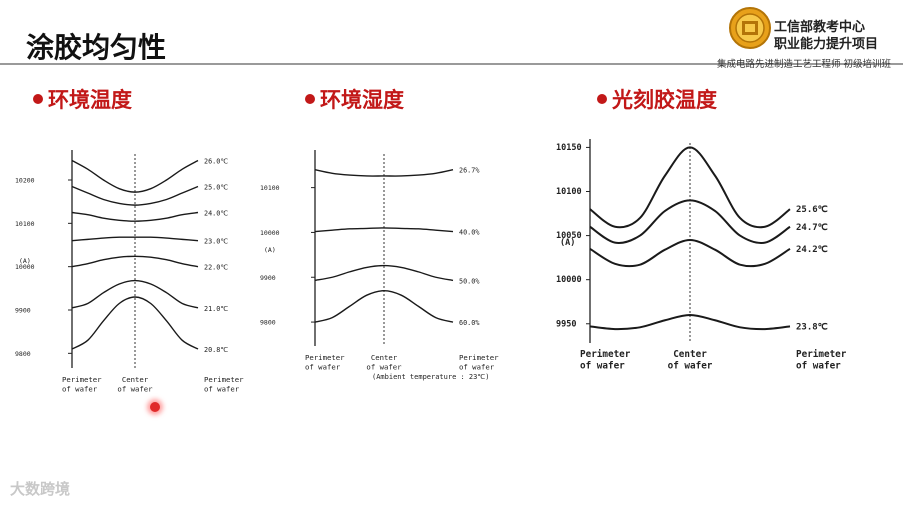 This screenshot has width=903, height=510. I want to click on brand-subtitle: 集成电路先进制造工艺工程师 初级培训班, so click(804, 64).